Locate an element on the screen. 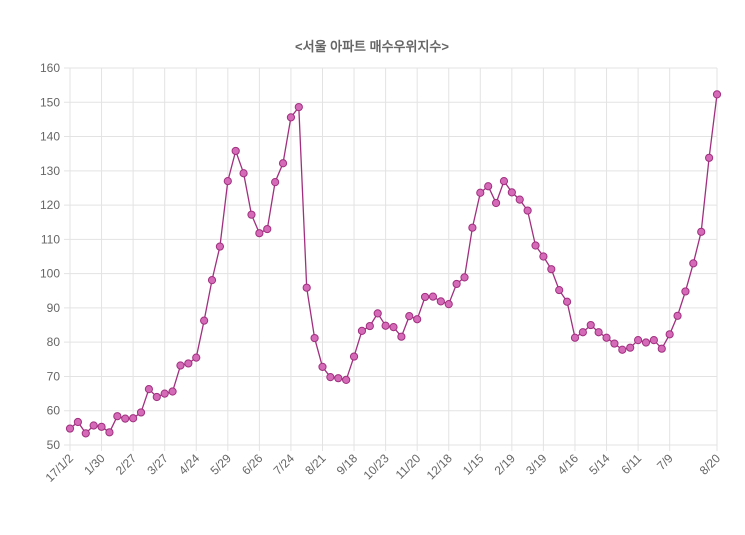 This screenshot has height=535, width=745. x-tick-label: 12/18 is located at coordinates (439, 466).